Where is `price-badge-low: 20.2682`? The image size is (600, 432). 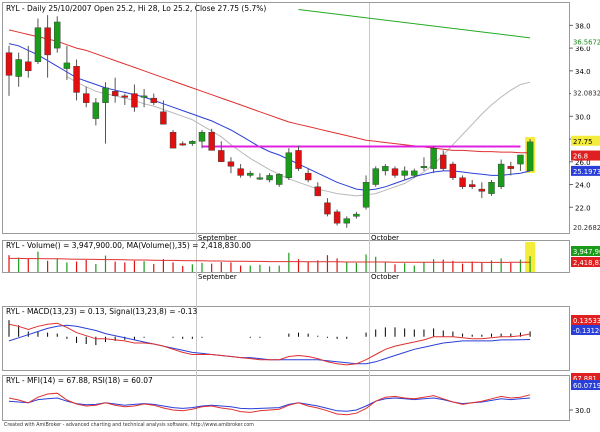 price-badge-low: 20.2682 is located at coordinates (586, 228).